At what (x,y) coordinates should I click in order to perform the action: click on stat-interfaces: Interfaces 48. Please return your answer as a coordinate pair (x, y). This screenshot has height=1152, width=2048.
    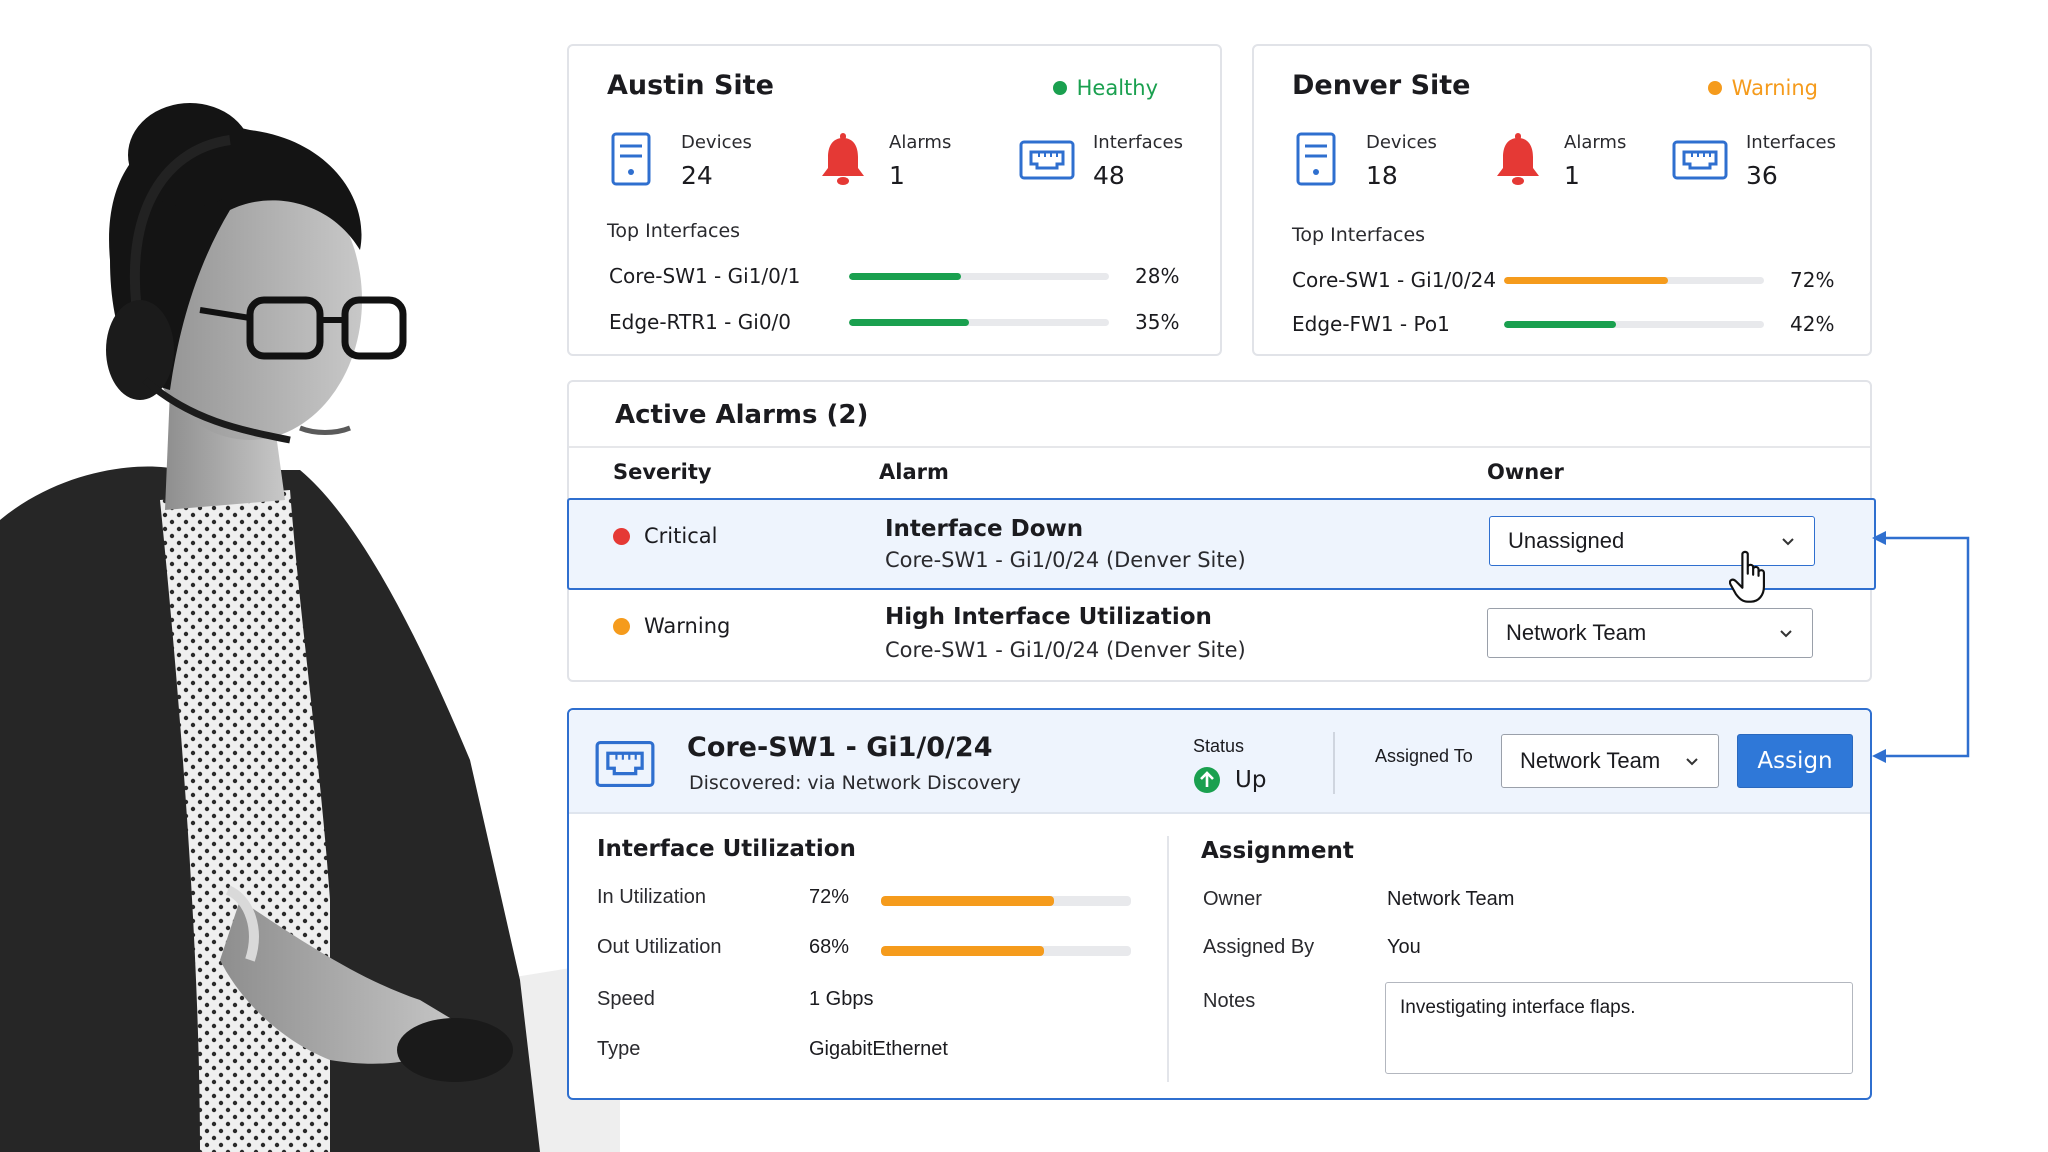
    Looking at the image, I should click on (1101, 161).